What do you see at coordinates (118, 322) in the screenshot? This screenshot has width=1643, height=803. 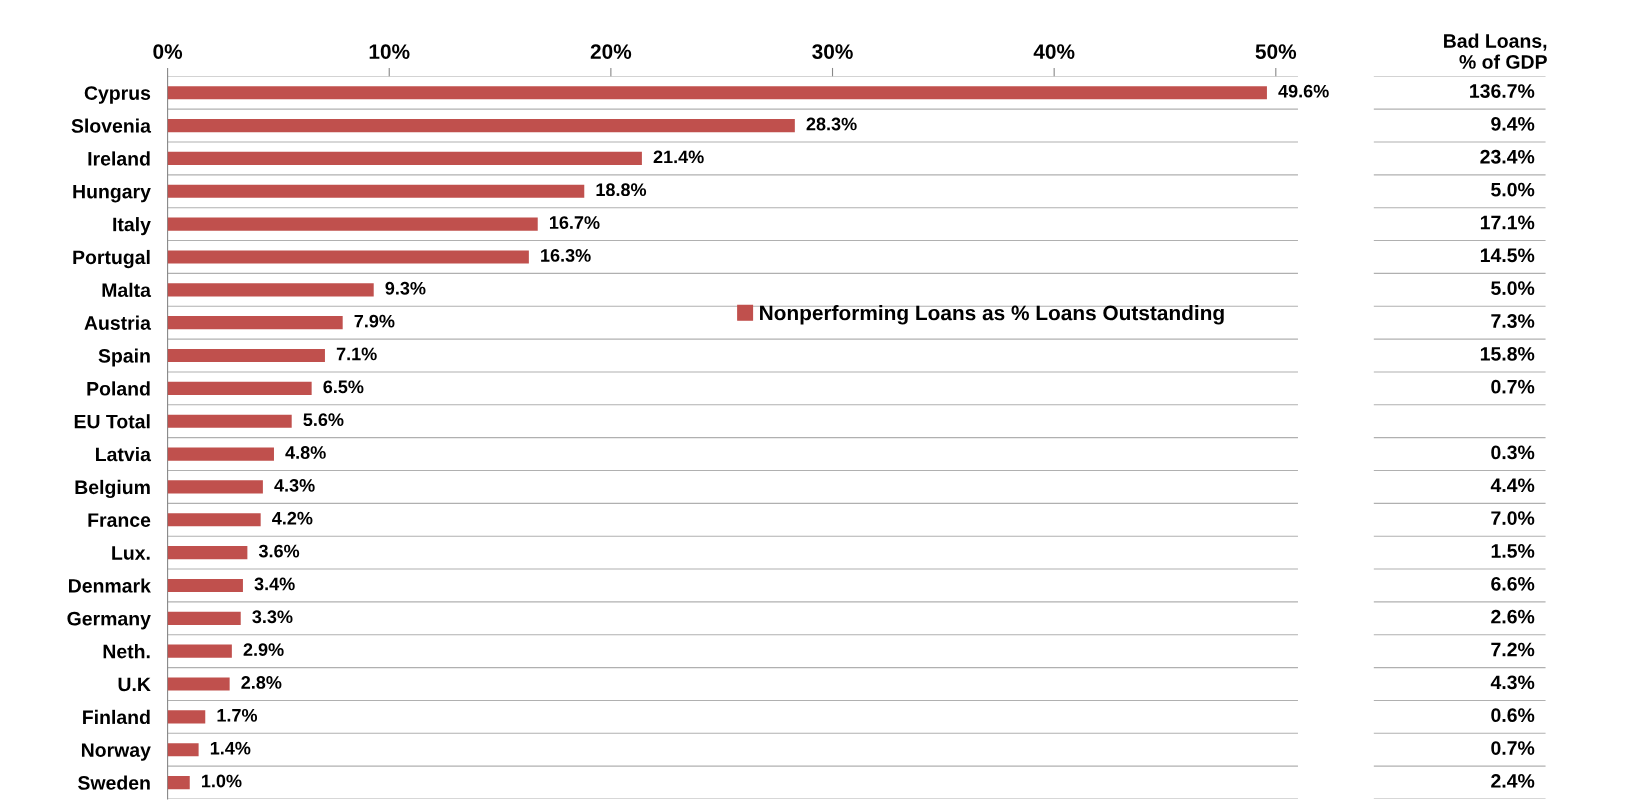 I see `y-tick-label: Austria` at bounding box center [118, 322].